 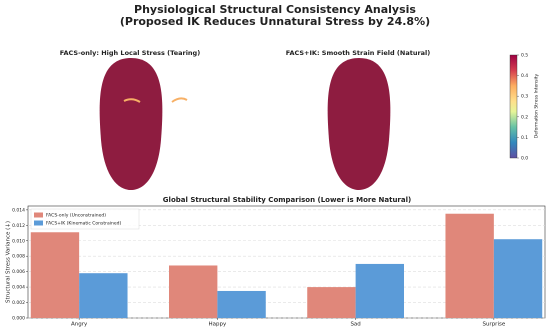 I want to click on colorbar-tick-label: 0.1, so click(x=524, y=138).